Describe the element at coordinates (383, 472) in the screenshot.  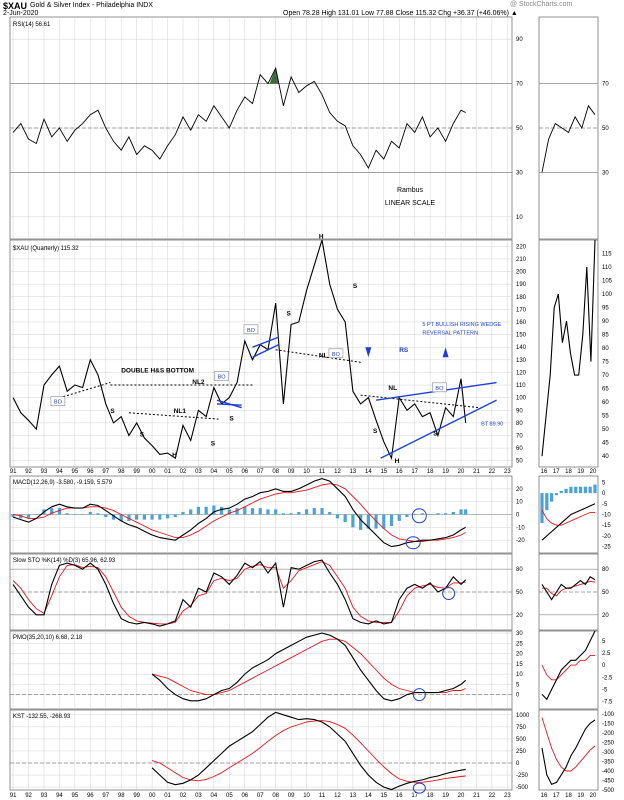
I see `x-tick-label: 15` at that location.